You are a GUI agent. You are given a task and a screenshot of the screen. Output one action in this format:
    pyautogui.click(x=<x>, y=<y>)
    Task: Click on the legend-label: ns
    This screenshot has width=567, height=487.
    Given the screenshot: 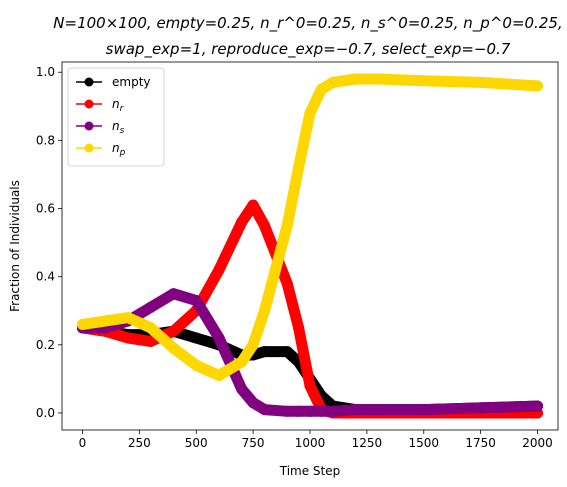 What is the action you would take?
    pyautogui.click(x=118, y=127)
    